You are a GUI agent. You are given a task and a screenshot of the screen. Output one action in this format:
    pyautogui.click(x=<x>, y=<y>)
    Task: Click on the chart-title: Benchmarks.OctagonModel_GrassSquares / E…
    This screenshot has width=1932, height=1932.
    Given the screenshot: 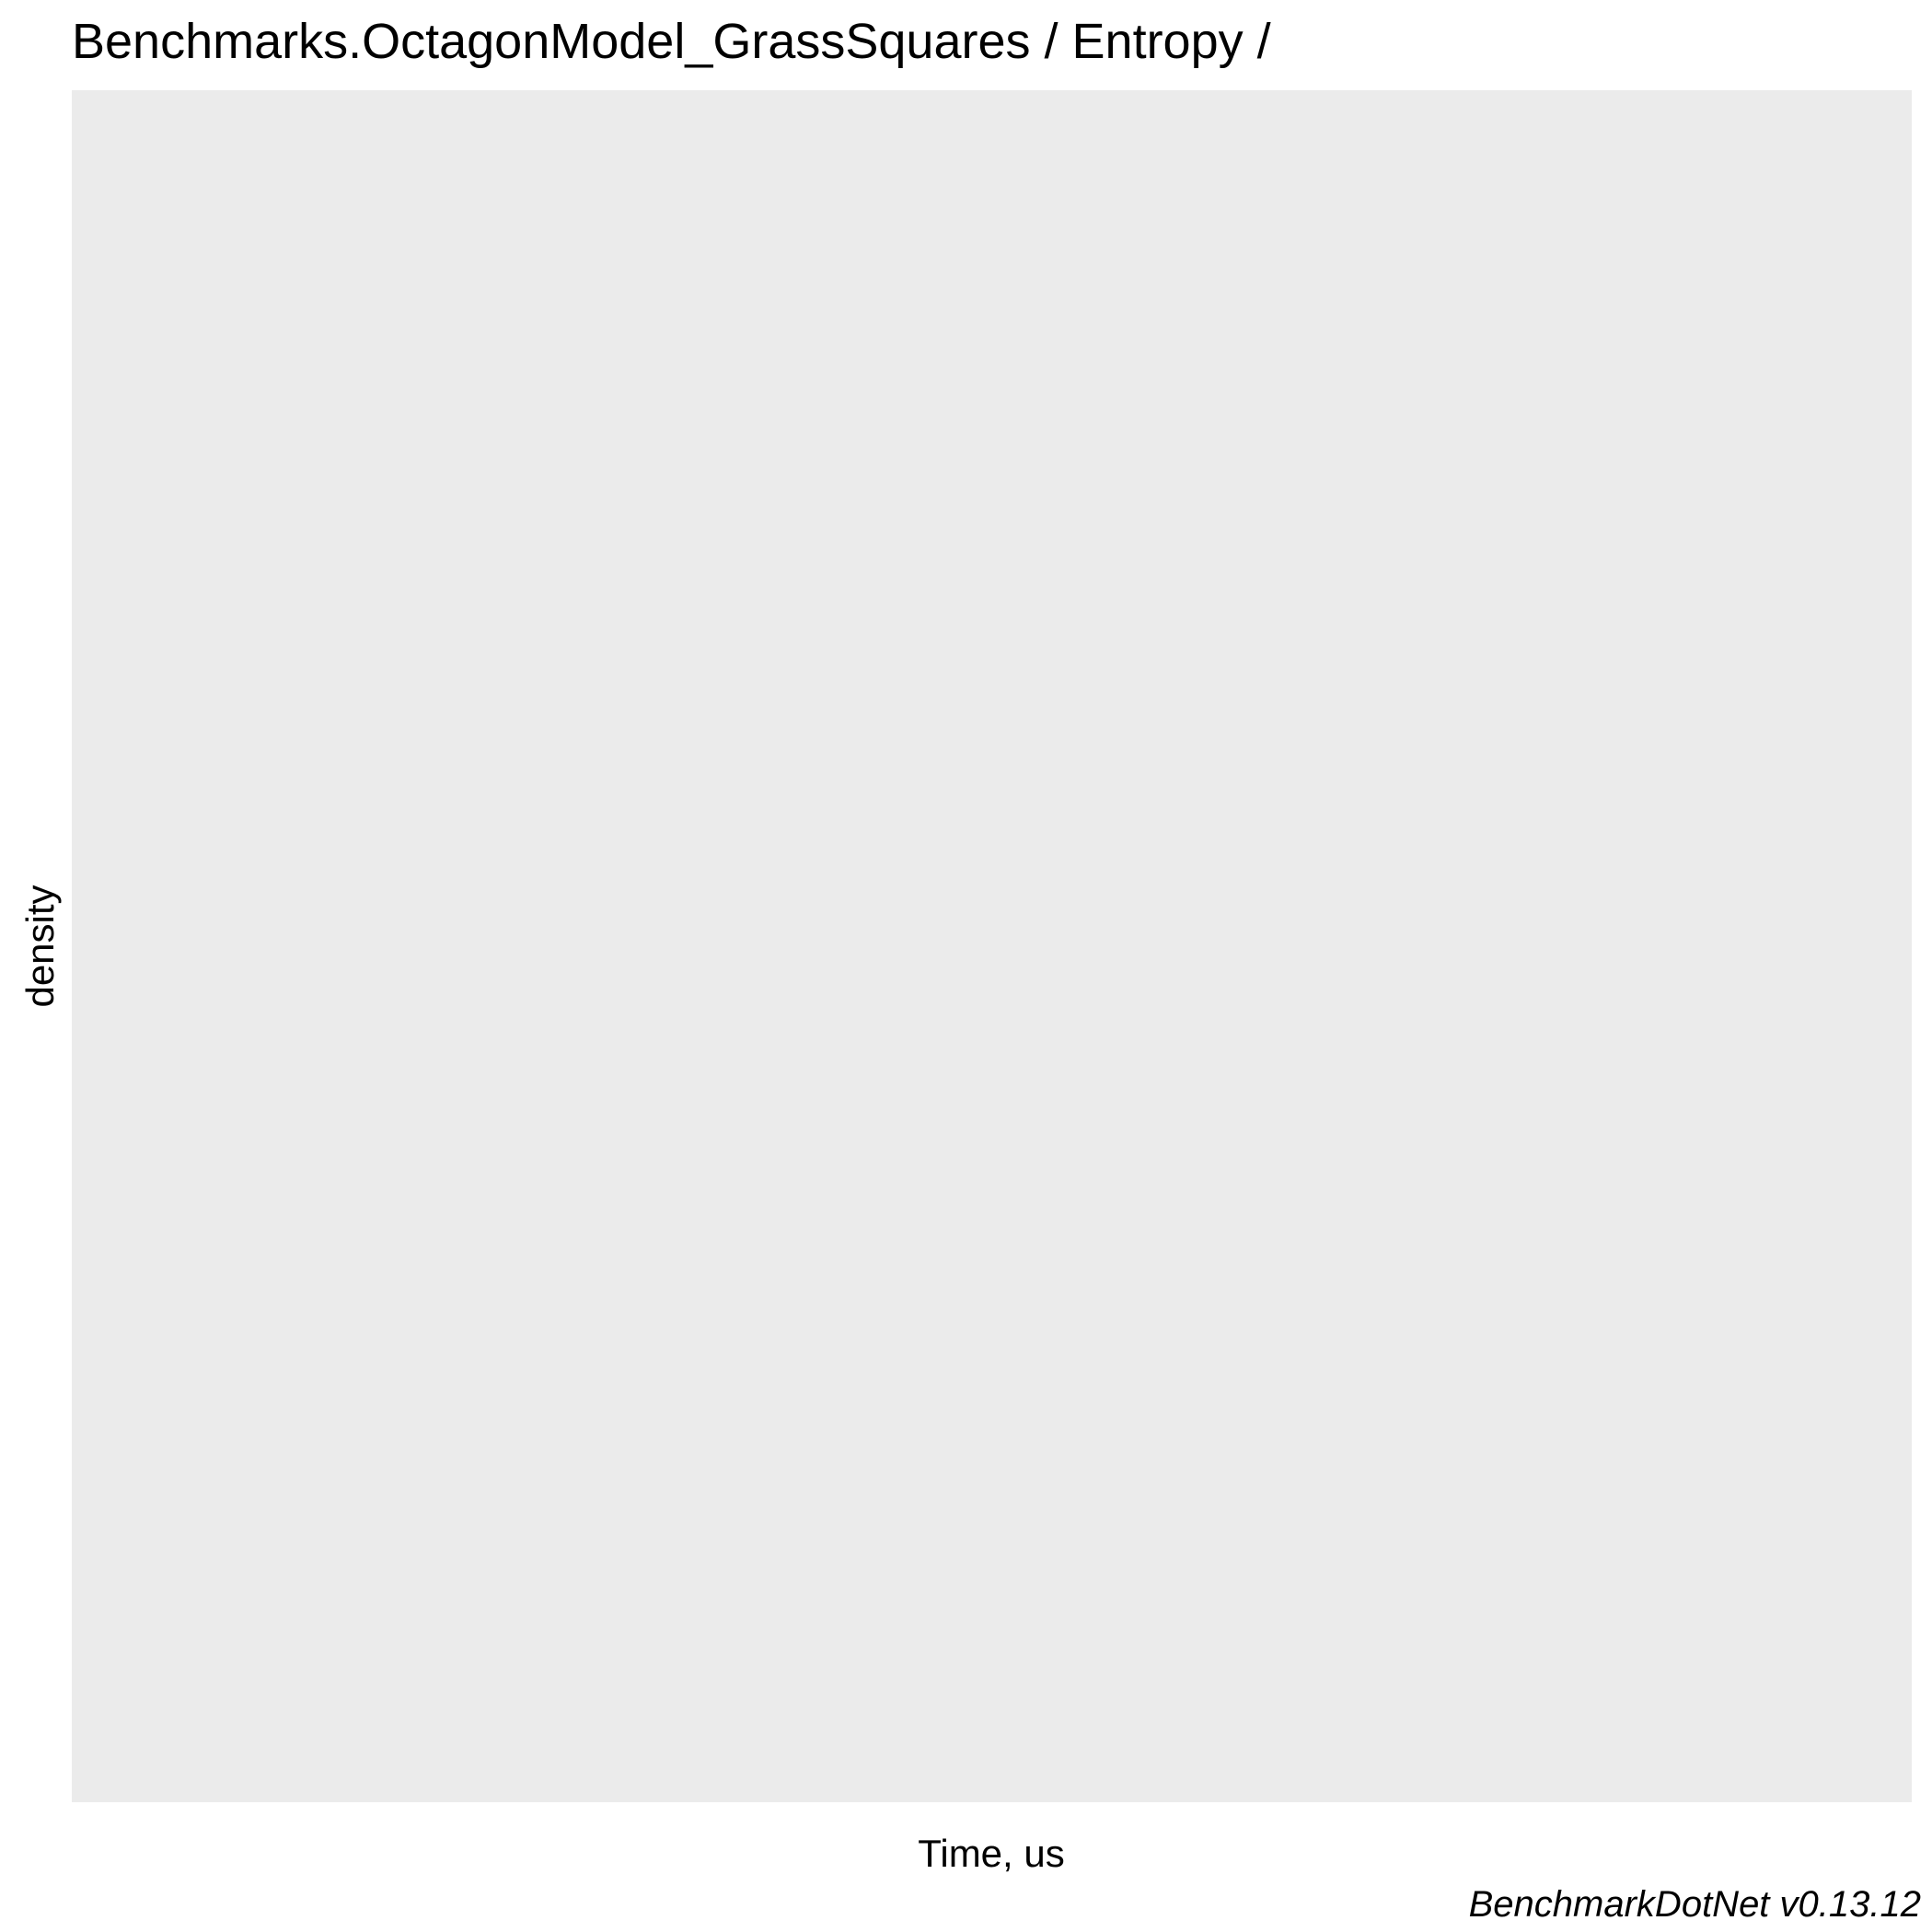 What is the action you would take?
    pyautogui.click(x=672, y=42)
    